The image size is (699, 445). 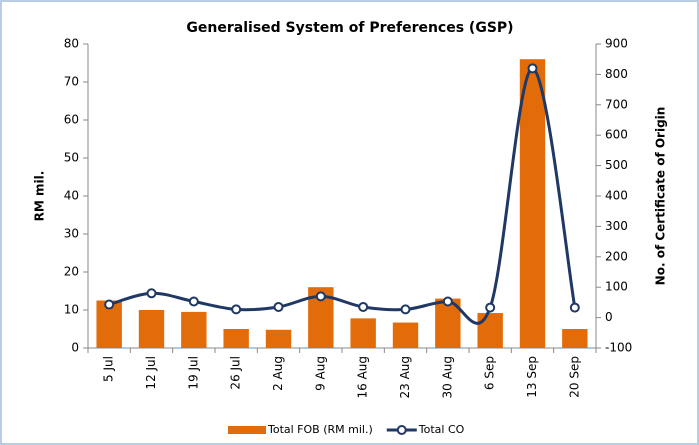 I want to click on x-tick-label: 5 Jul, so click(x=109, y=369).